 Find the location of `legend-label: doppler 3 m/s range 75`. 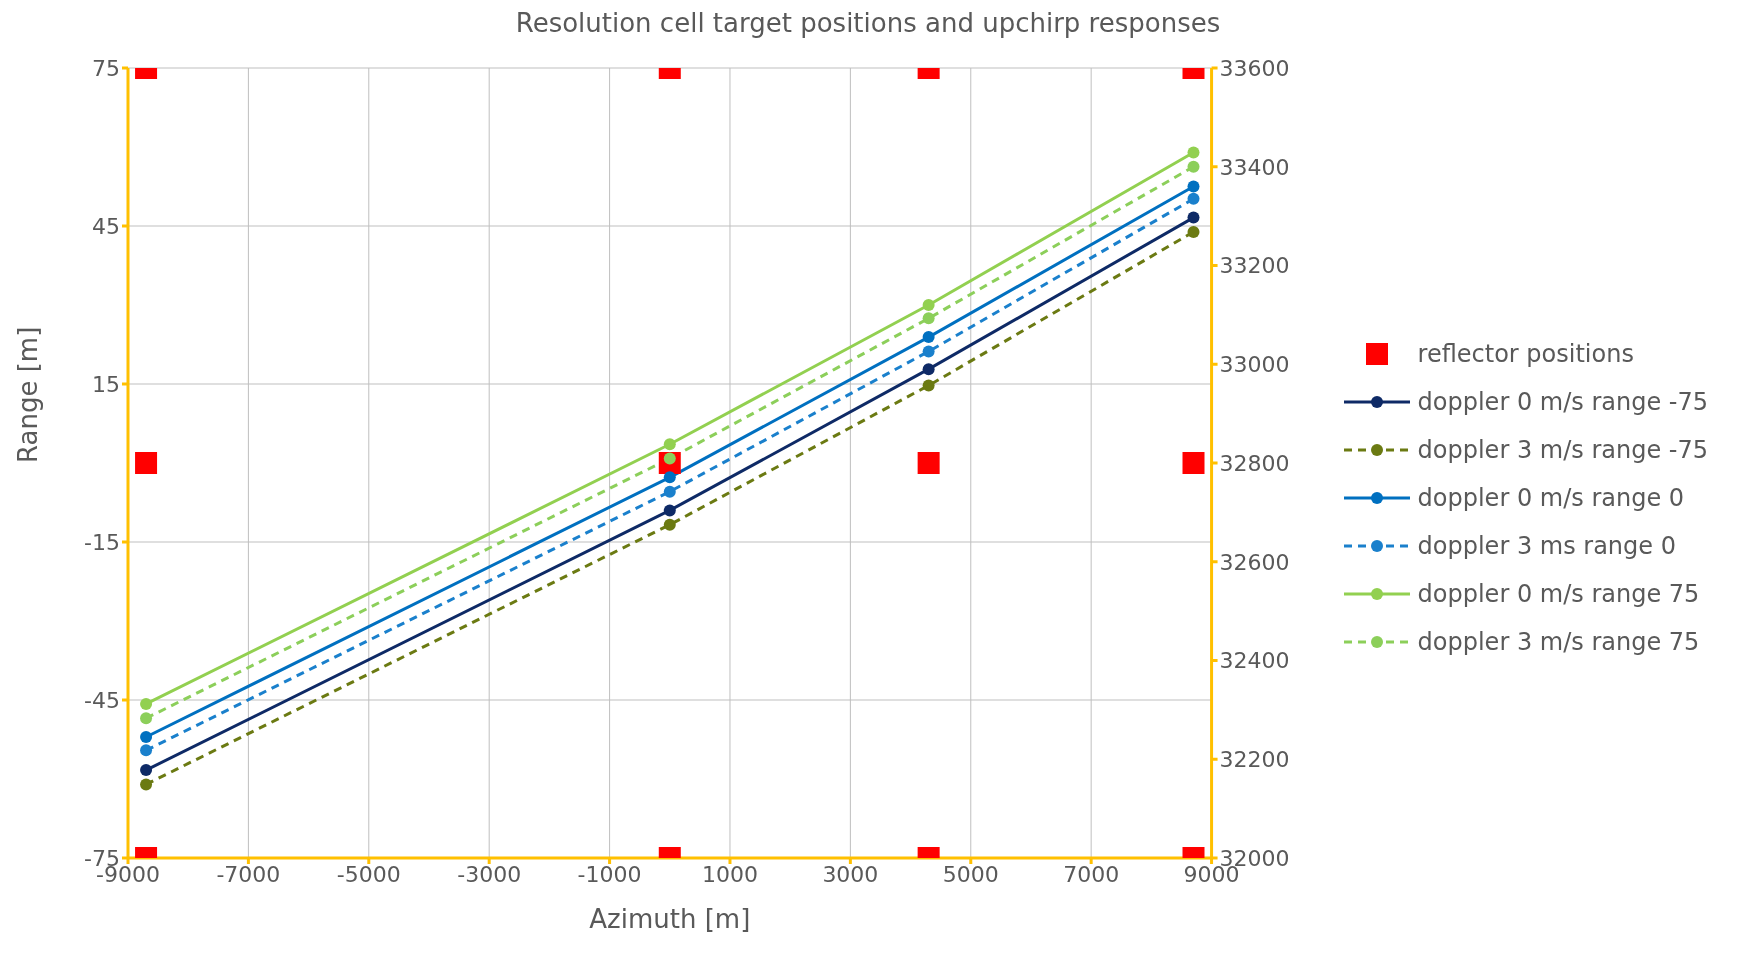

legend-label: doppler 3 m/s range 75 is located at coordinates (1558, 642).